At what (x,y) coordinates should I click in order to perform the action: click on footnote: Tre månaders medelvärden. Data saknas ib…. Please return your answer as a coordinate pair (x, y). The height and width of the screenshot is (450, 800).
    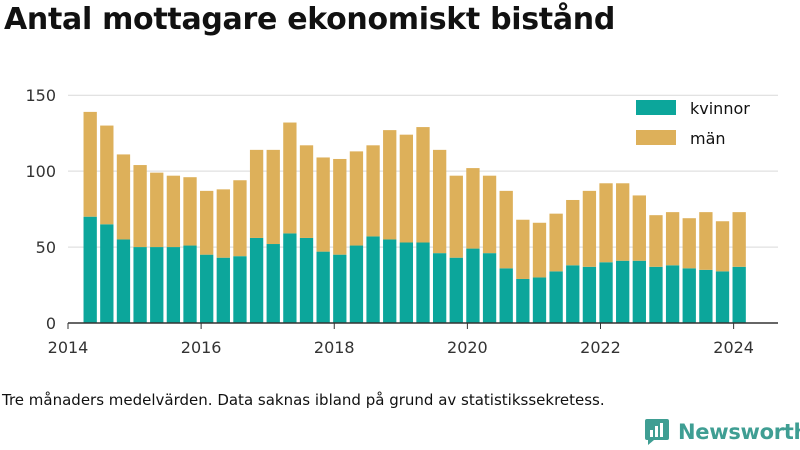
    Looking at the image, I should click on (303, 400).